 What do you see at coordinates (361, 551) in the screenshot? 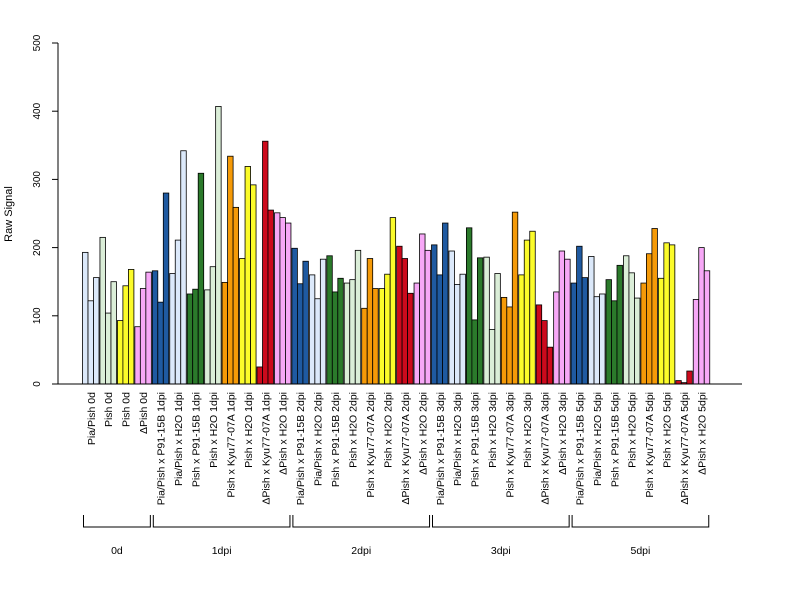
I see `group-label: 2dpi` at bounding box center [361, 551].